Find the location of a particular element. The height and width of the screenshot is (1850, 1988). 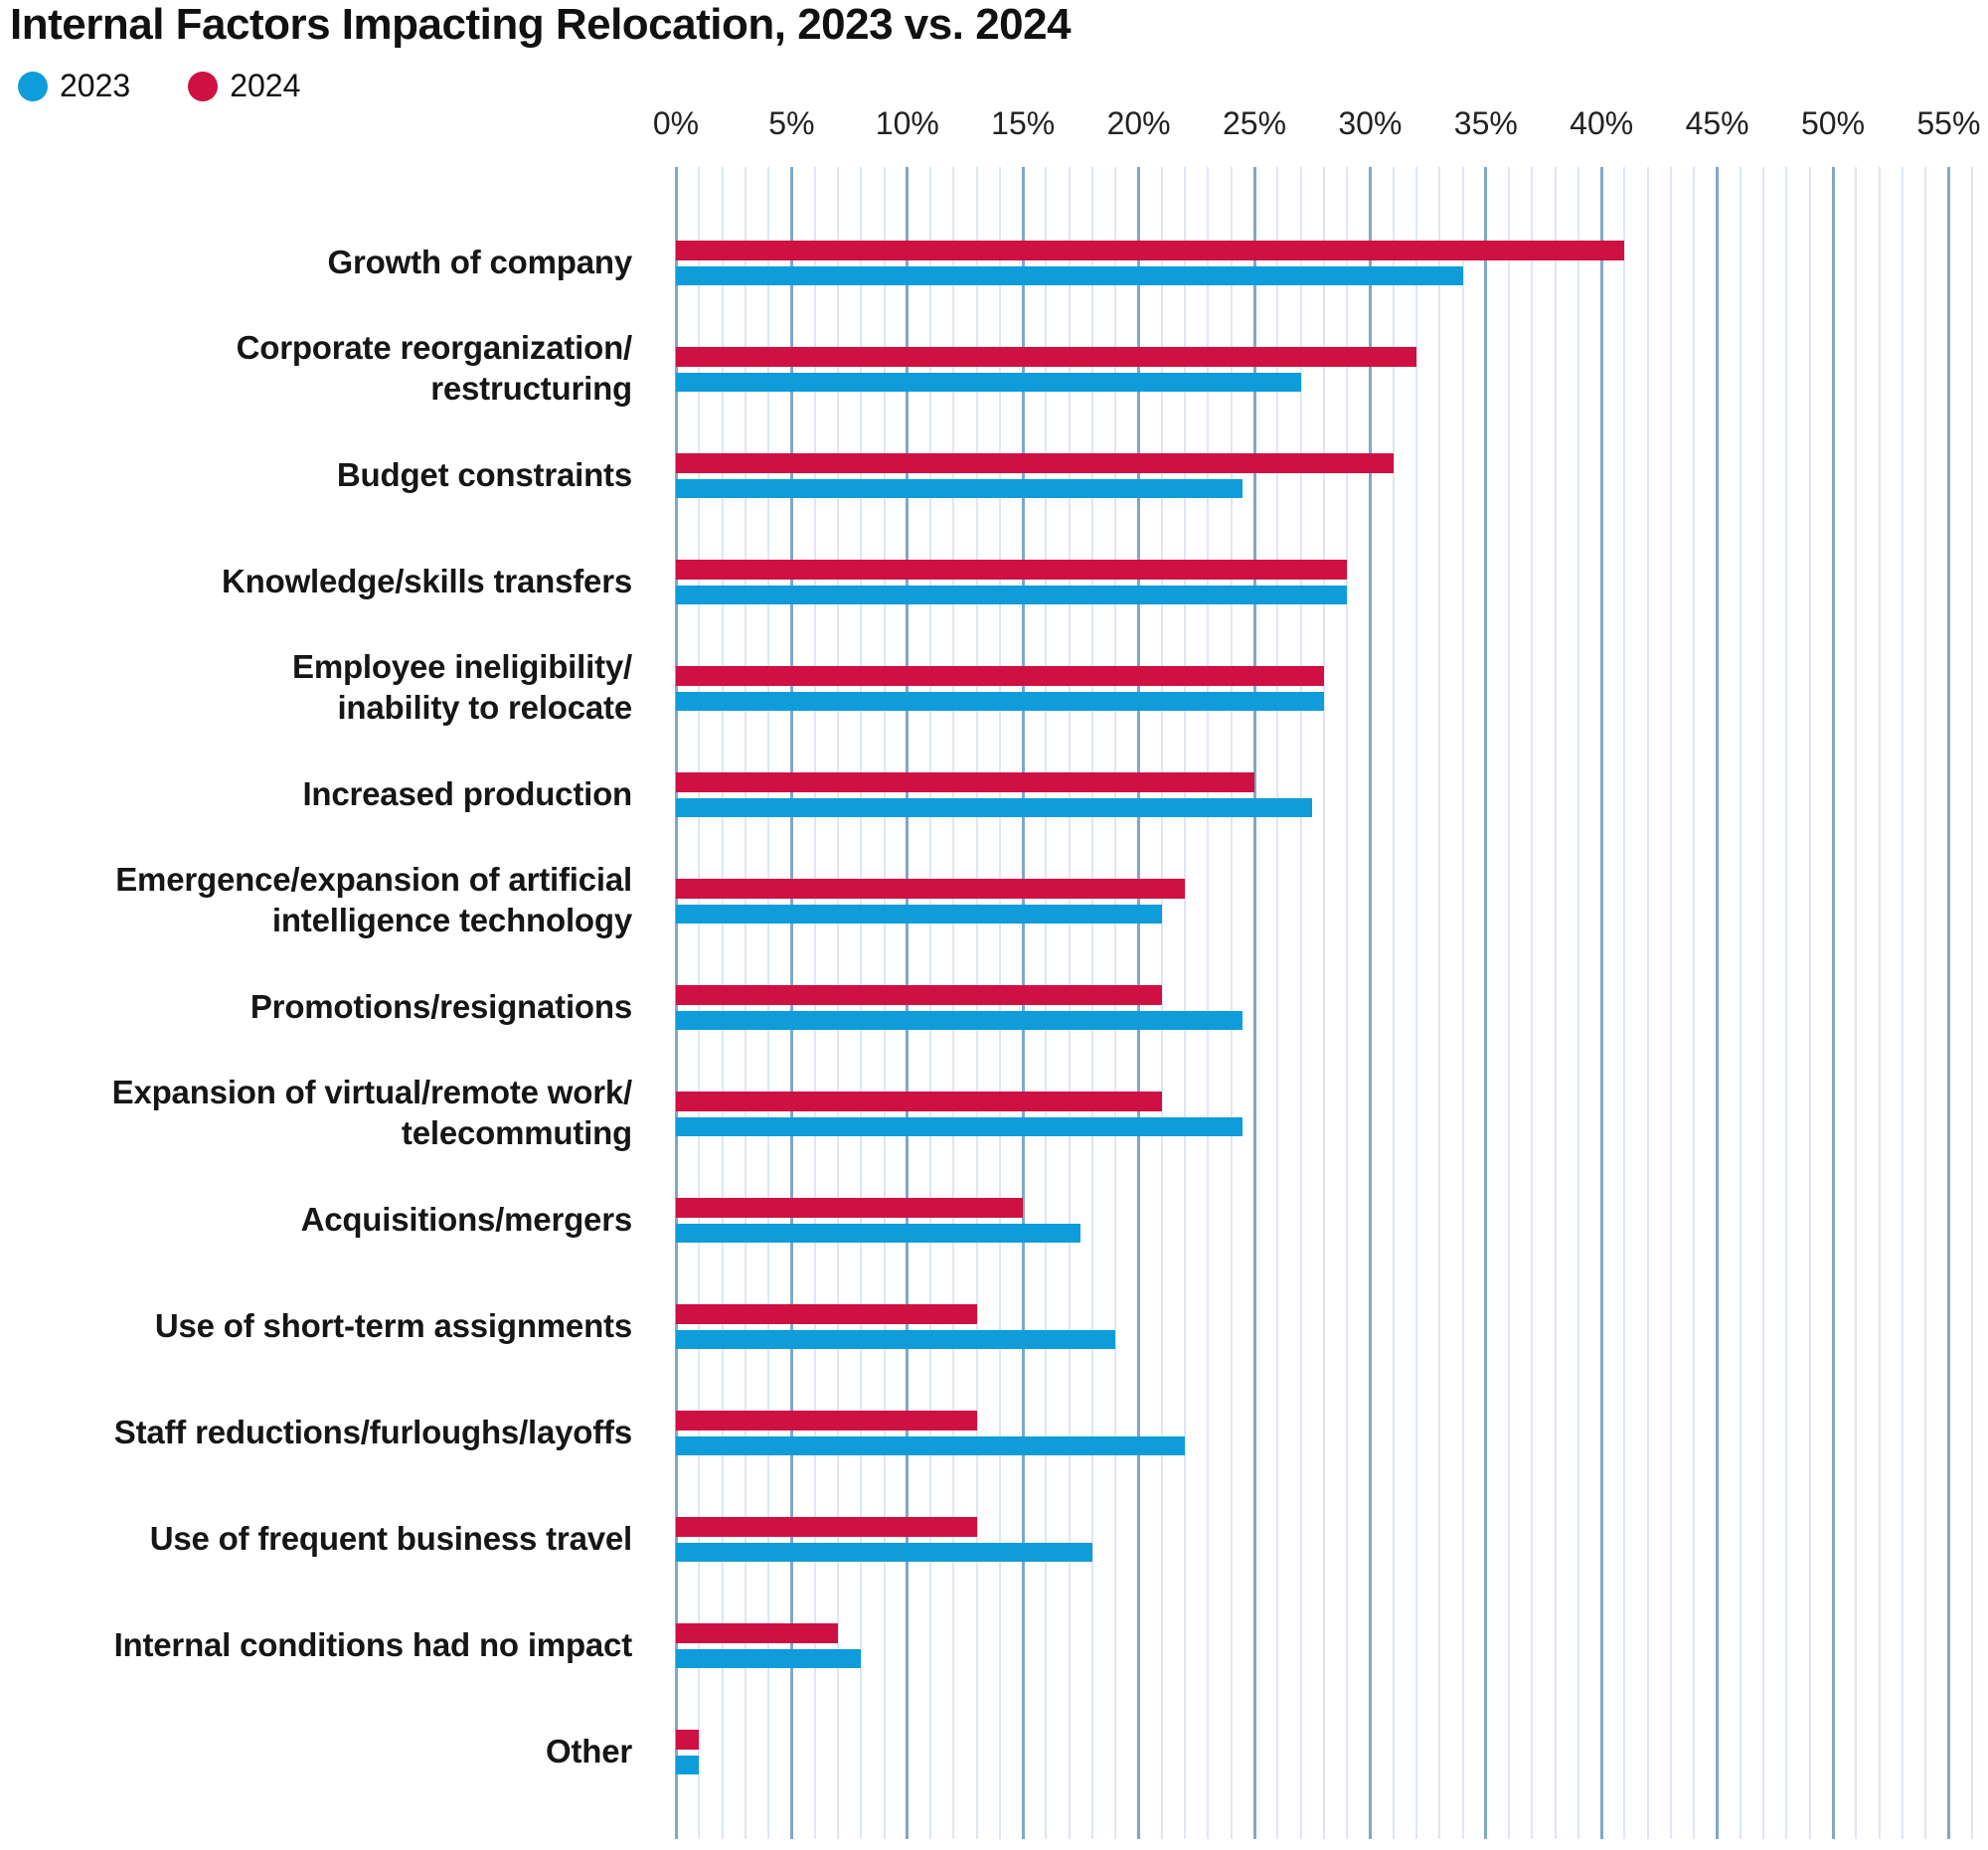

legend-item-2023: 2023 is located at coordinates (74, 86).